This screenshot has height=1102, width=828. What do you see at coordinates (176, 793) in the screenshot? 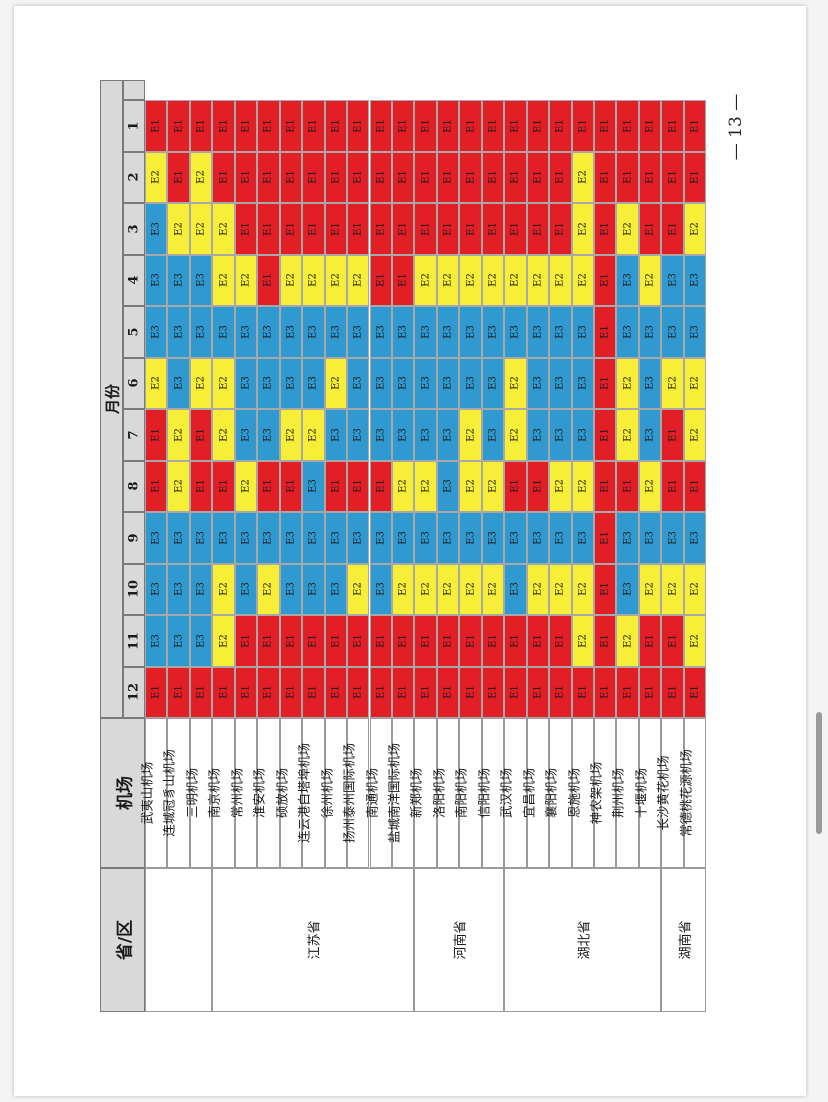
I see `airport-name-cell: 连城冠豸山机场` at bounding box center [176, 793].